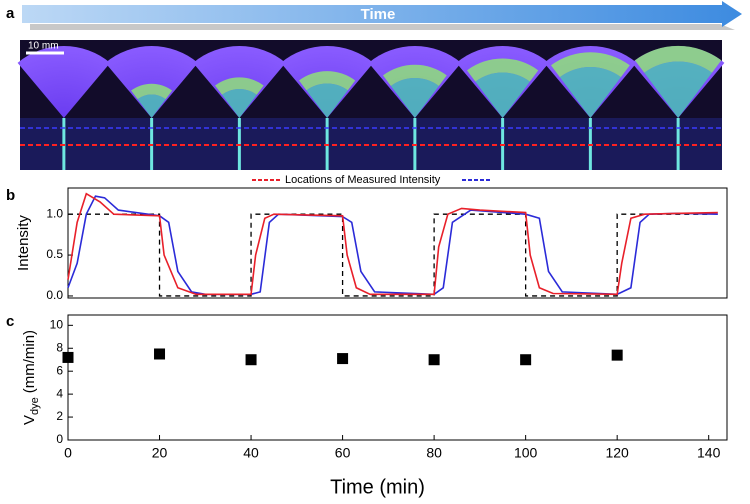 This screenshot has height=504, width=750. I want to click on scale-bar-label: 10 mm, so click(43, 46).